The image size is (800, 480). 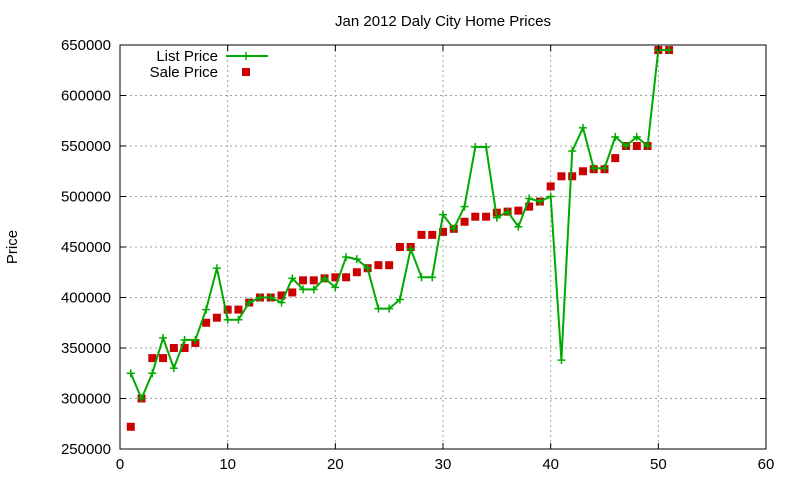 I want to click on legend-label: Sale Price, so click(x=184, y=72).